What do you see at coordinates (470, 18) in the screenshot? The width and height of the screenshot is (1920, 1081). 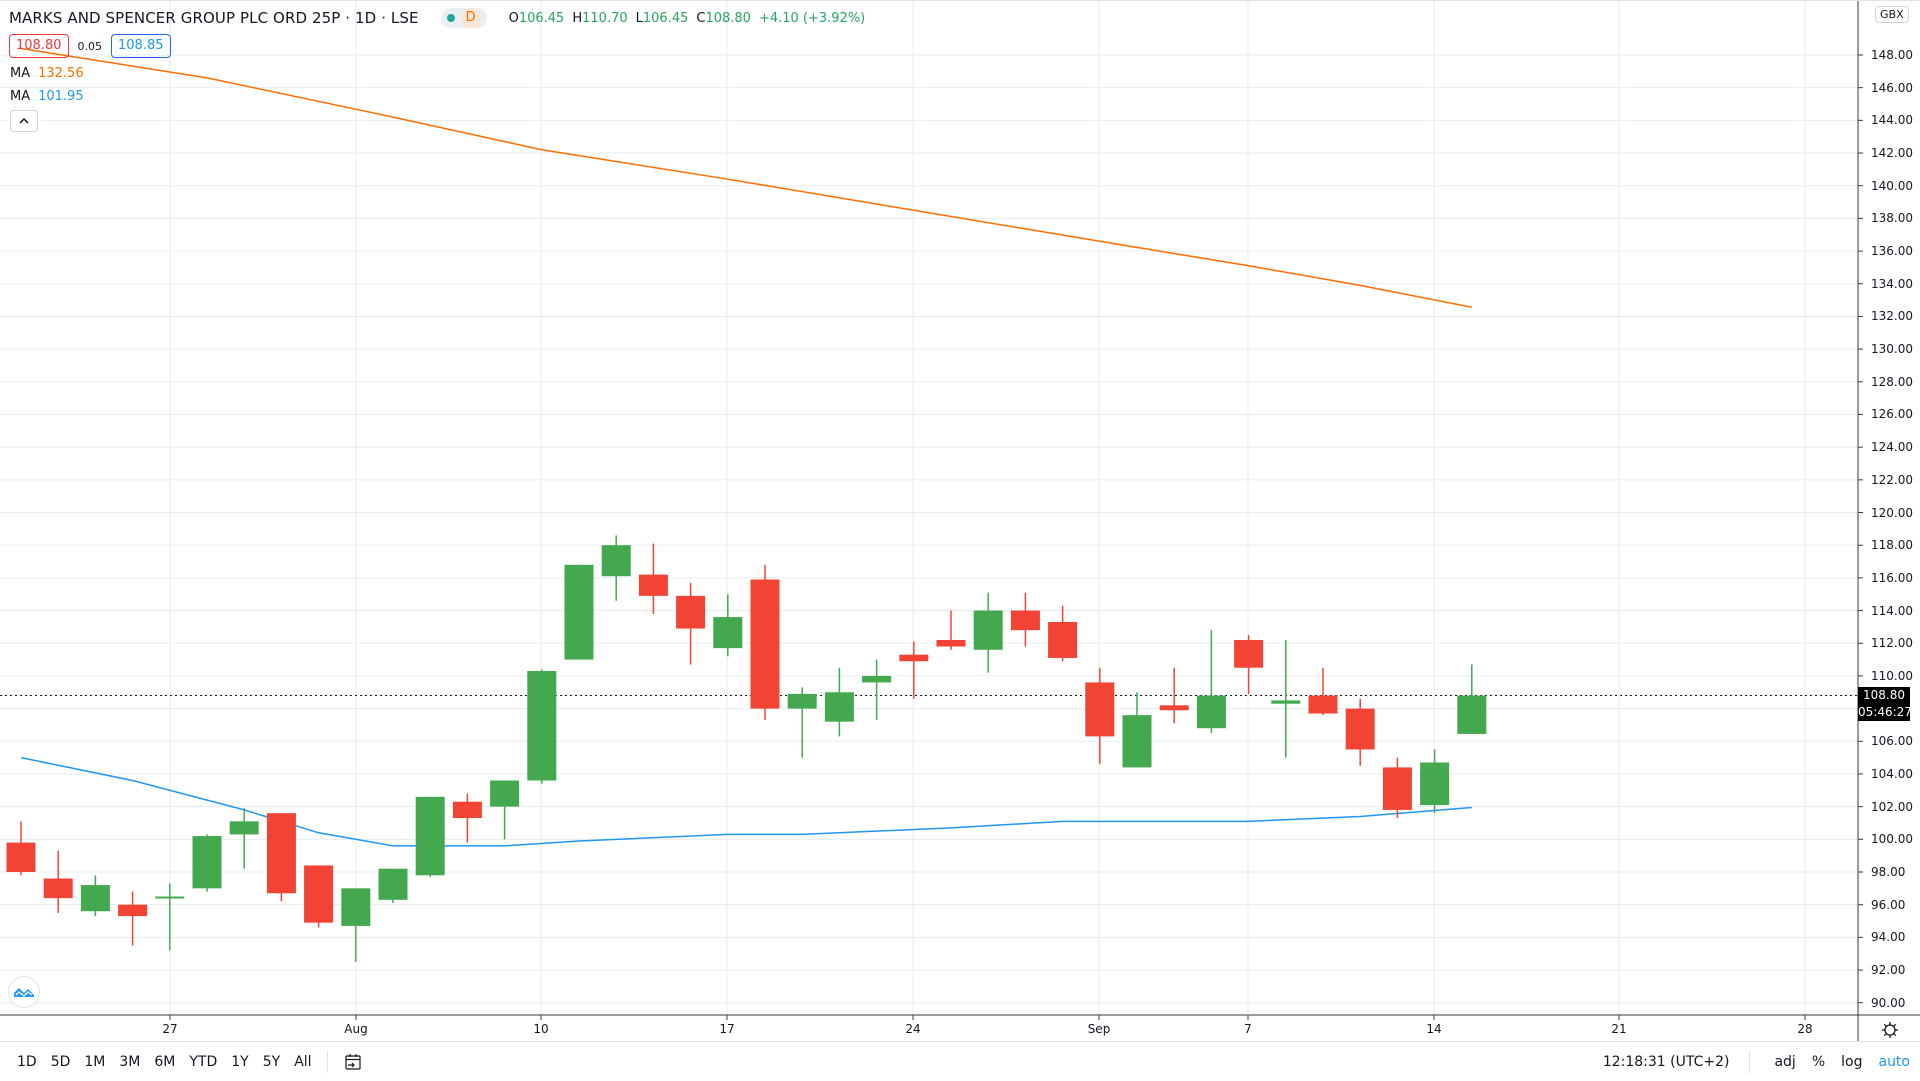 I see `status-badge: D` at bounding box center [470, 18].